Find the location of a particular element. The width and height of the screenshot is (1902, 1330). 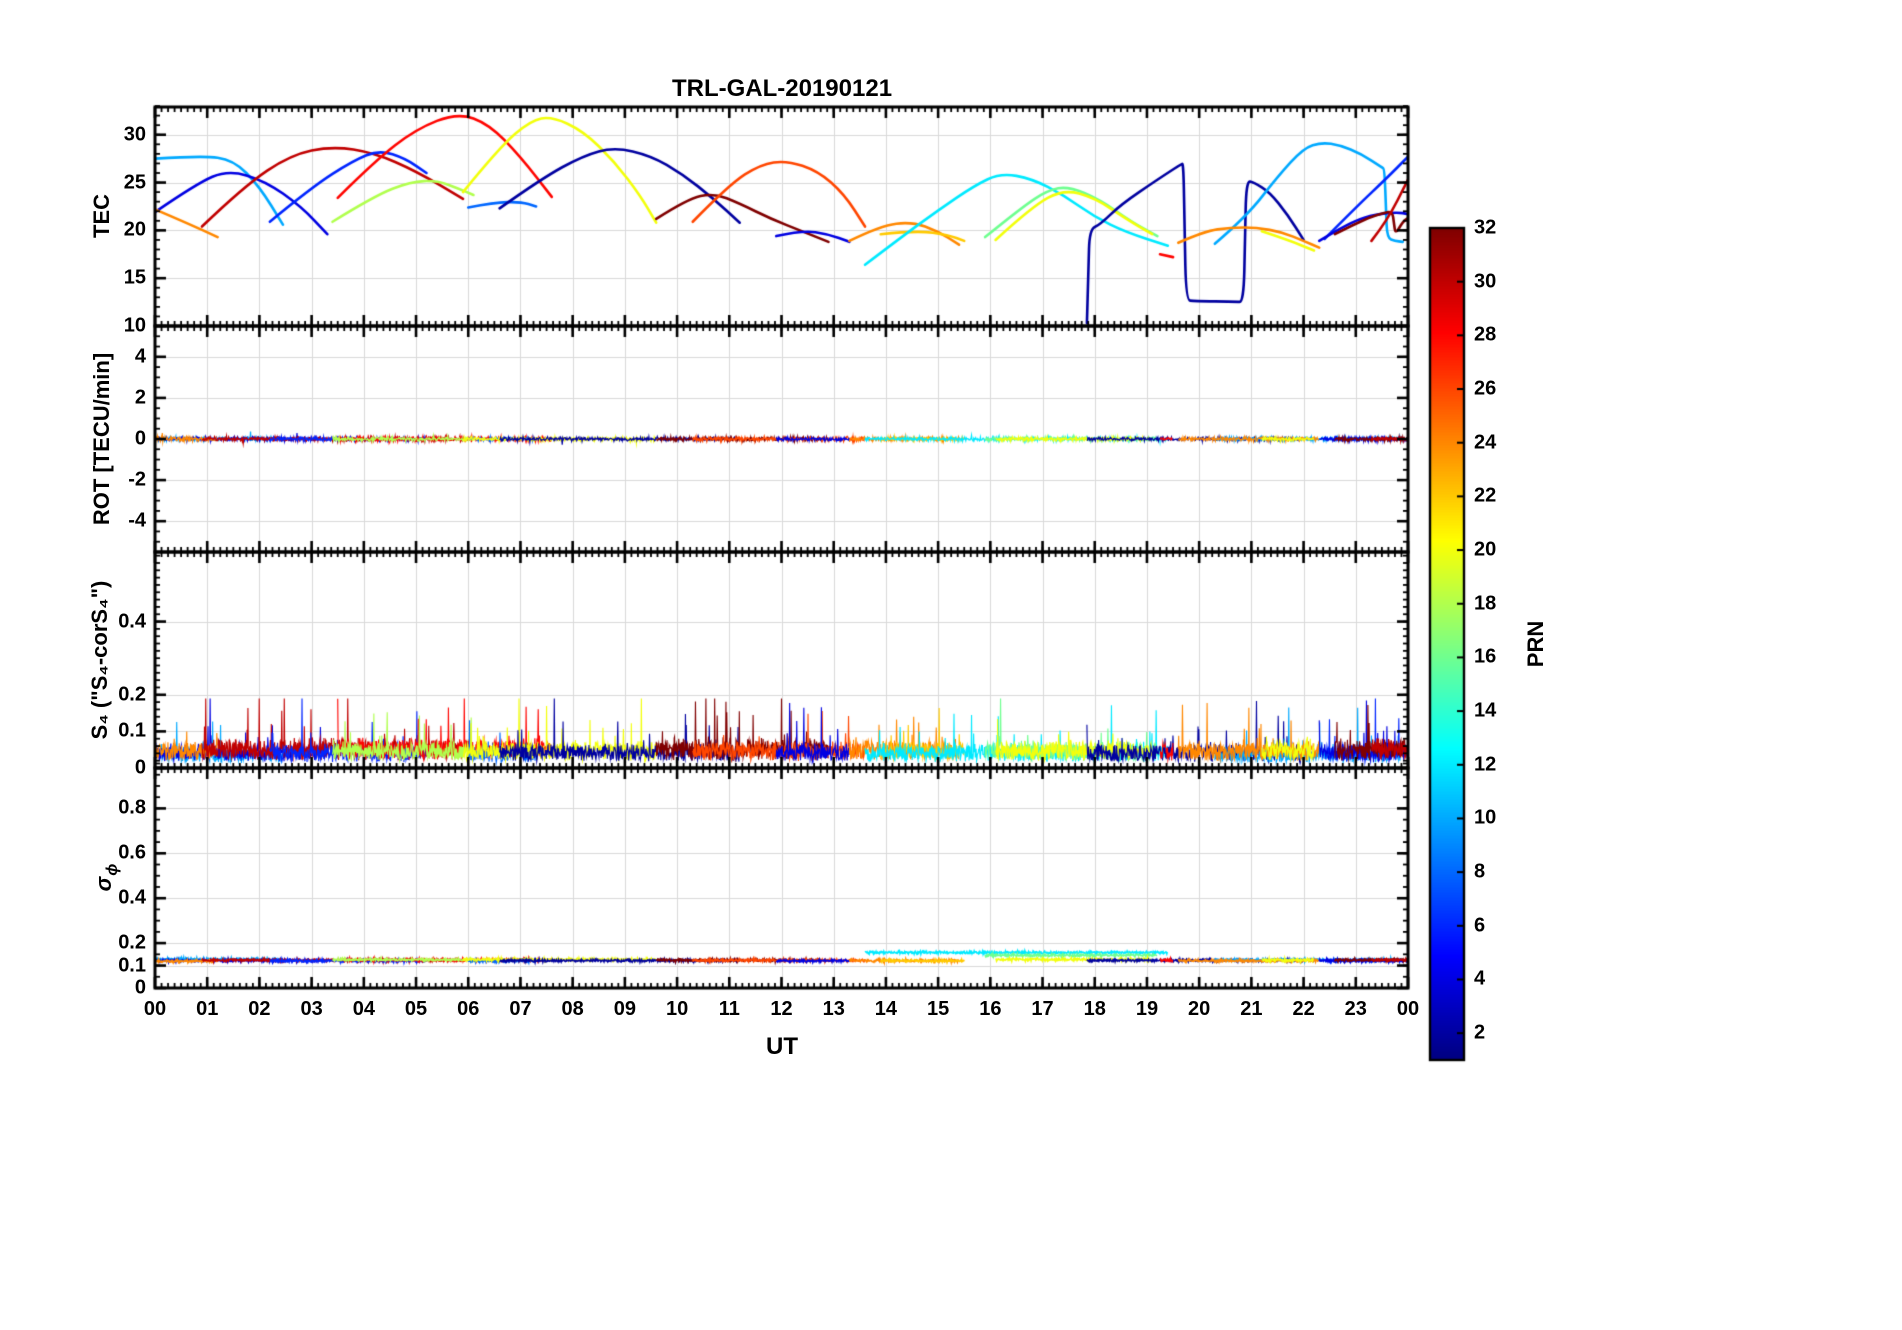

y-tick-label-tec: 10 is located at coordinates (134, 325).